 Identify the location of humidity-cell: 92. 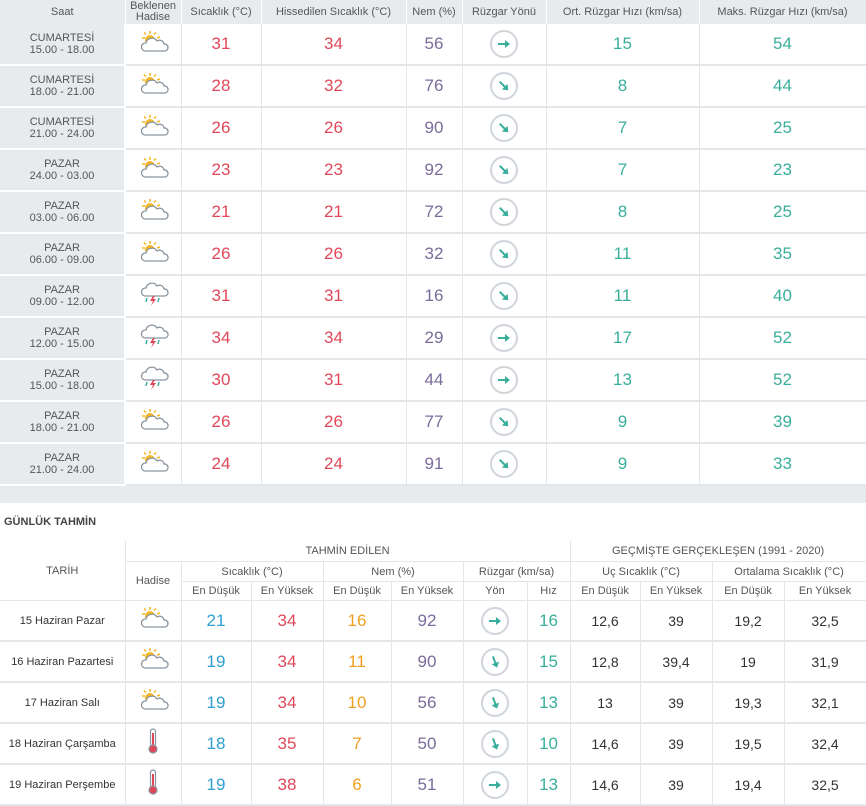
(434, 170).